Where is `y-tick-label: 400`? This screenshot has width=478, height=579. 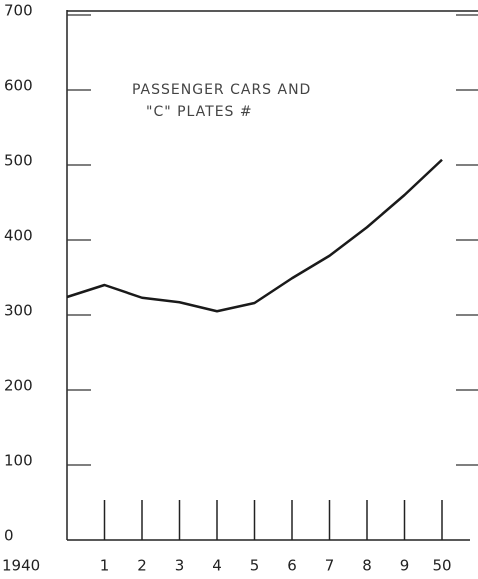
y-tick-label: 400 is located at coordinates (18, 236).